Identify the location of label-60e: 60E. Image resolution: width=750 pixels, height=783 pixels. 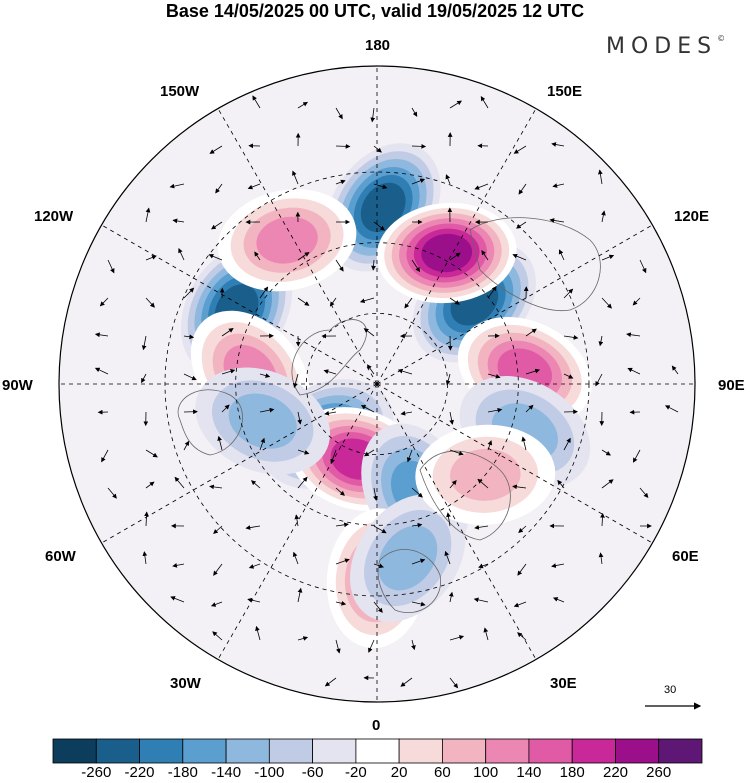
(685, 556).